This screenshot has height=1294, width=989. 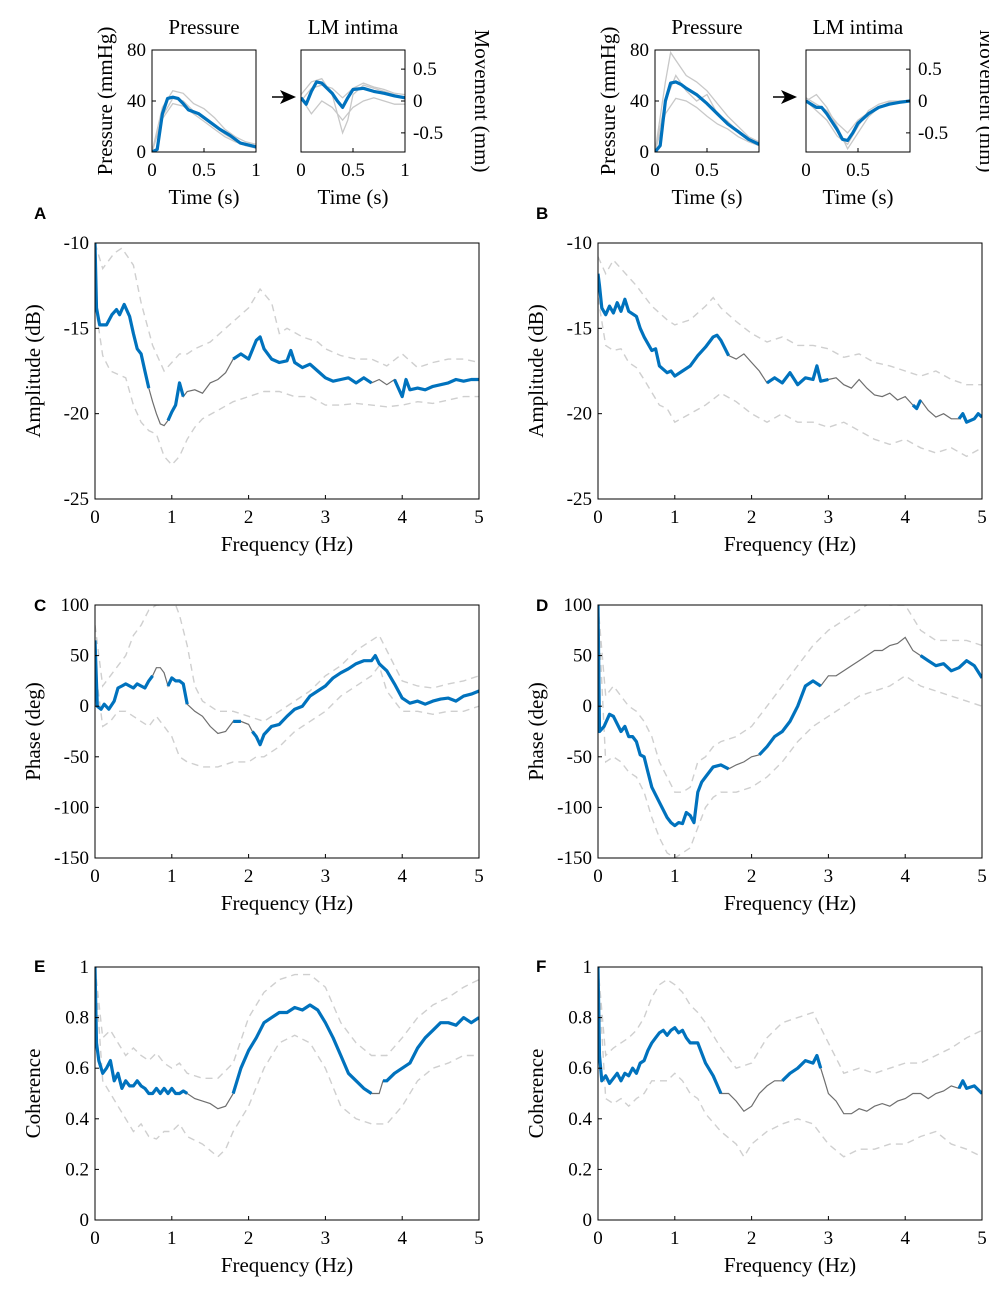 What do you see at coordinates (536, 371) in the screenshot?
I see `y-axis-label: Amplitude (dB)` at bounding box center [536, 371].